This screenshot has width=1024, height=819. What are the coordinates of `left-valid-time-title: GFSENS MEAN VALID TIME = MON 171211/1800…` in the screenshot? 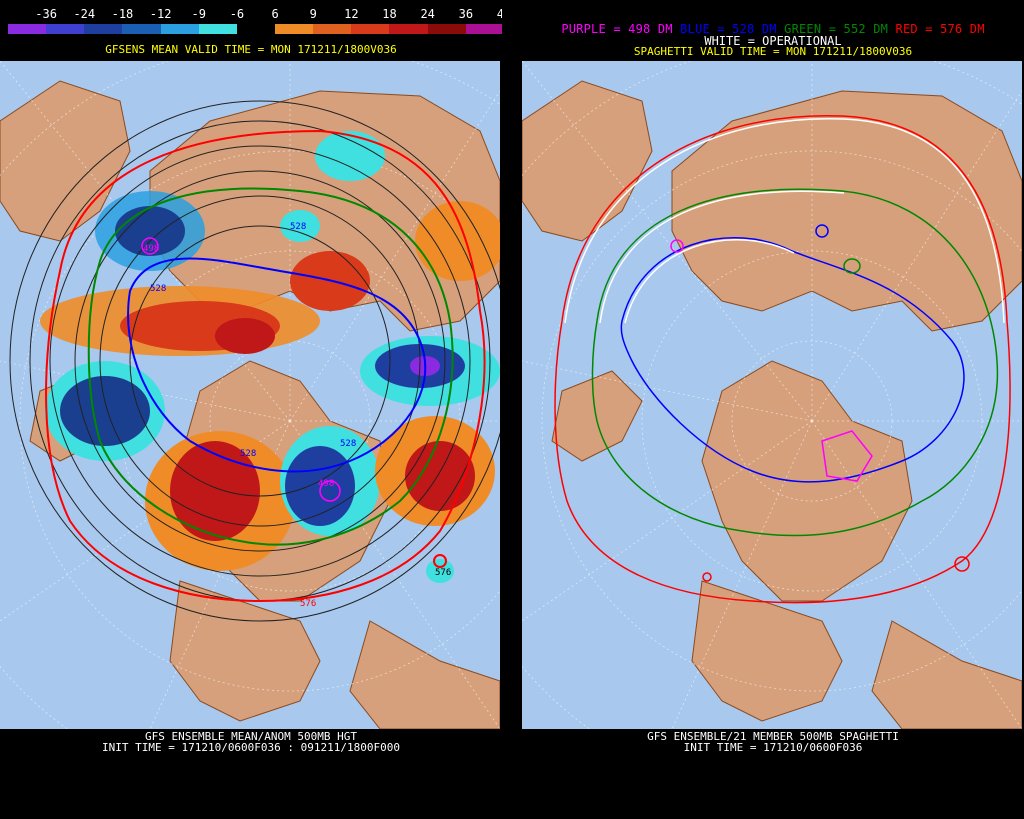 It's located at (251, 49).